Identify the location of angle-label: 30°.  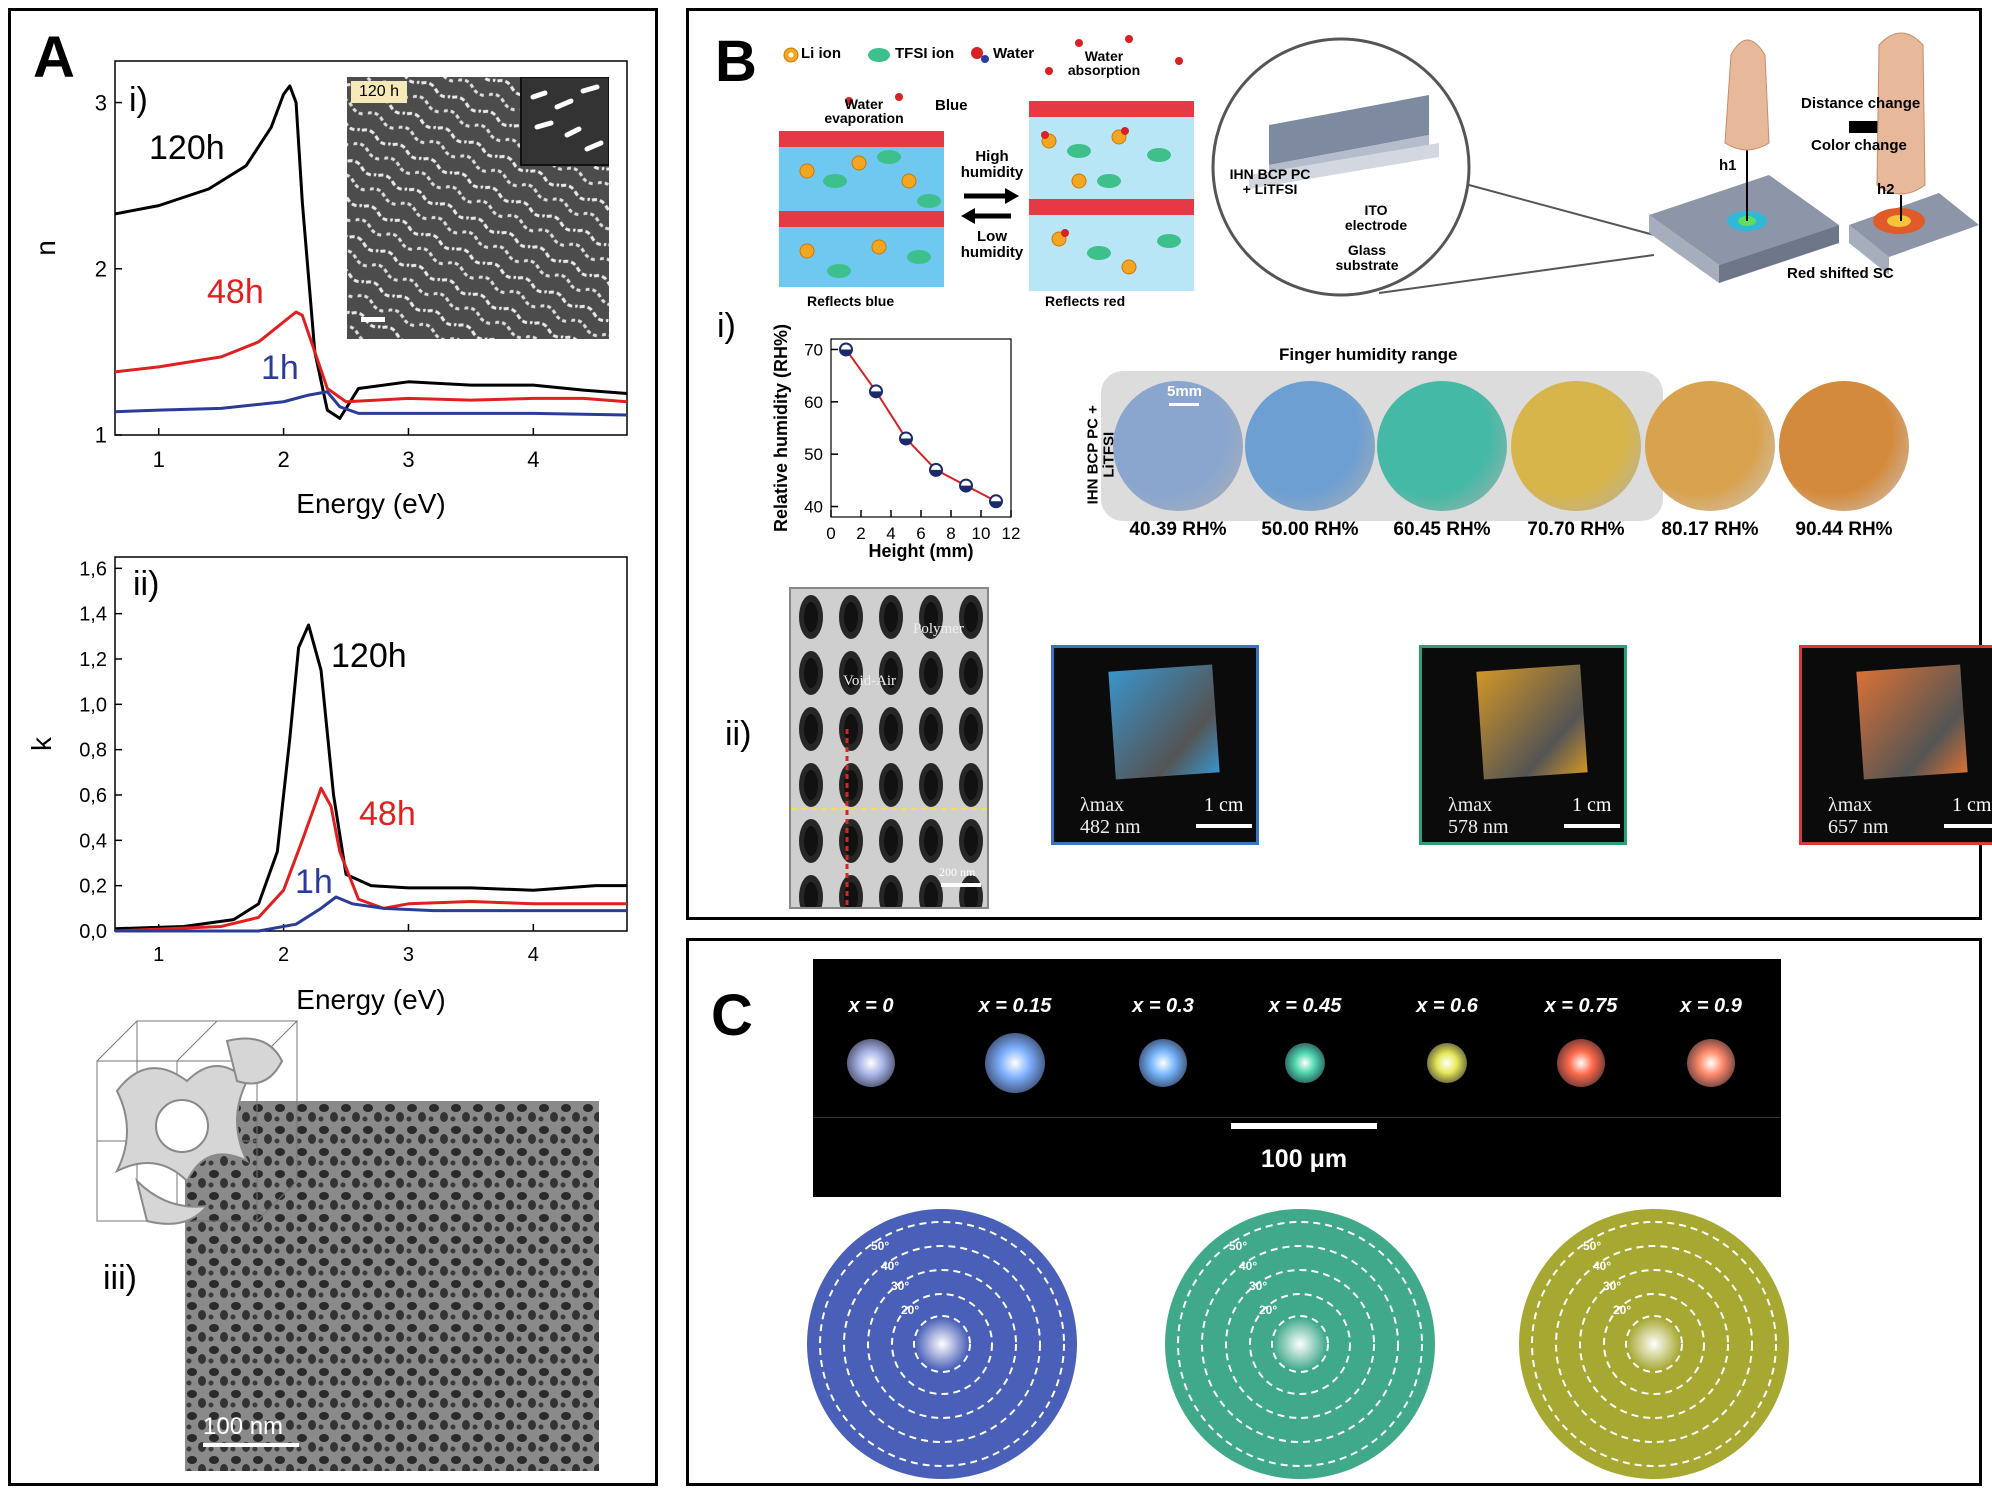
(1612, 1286).